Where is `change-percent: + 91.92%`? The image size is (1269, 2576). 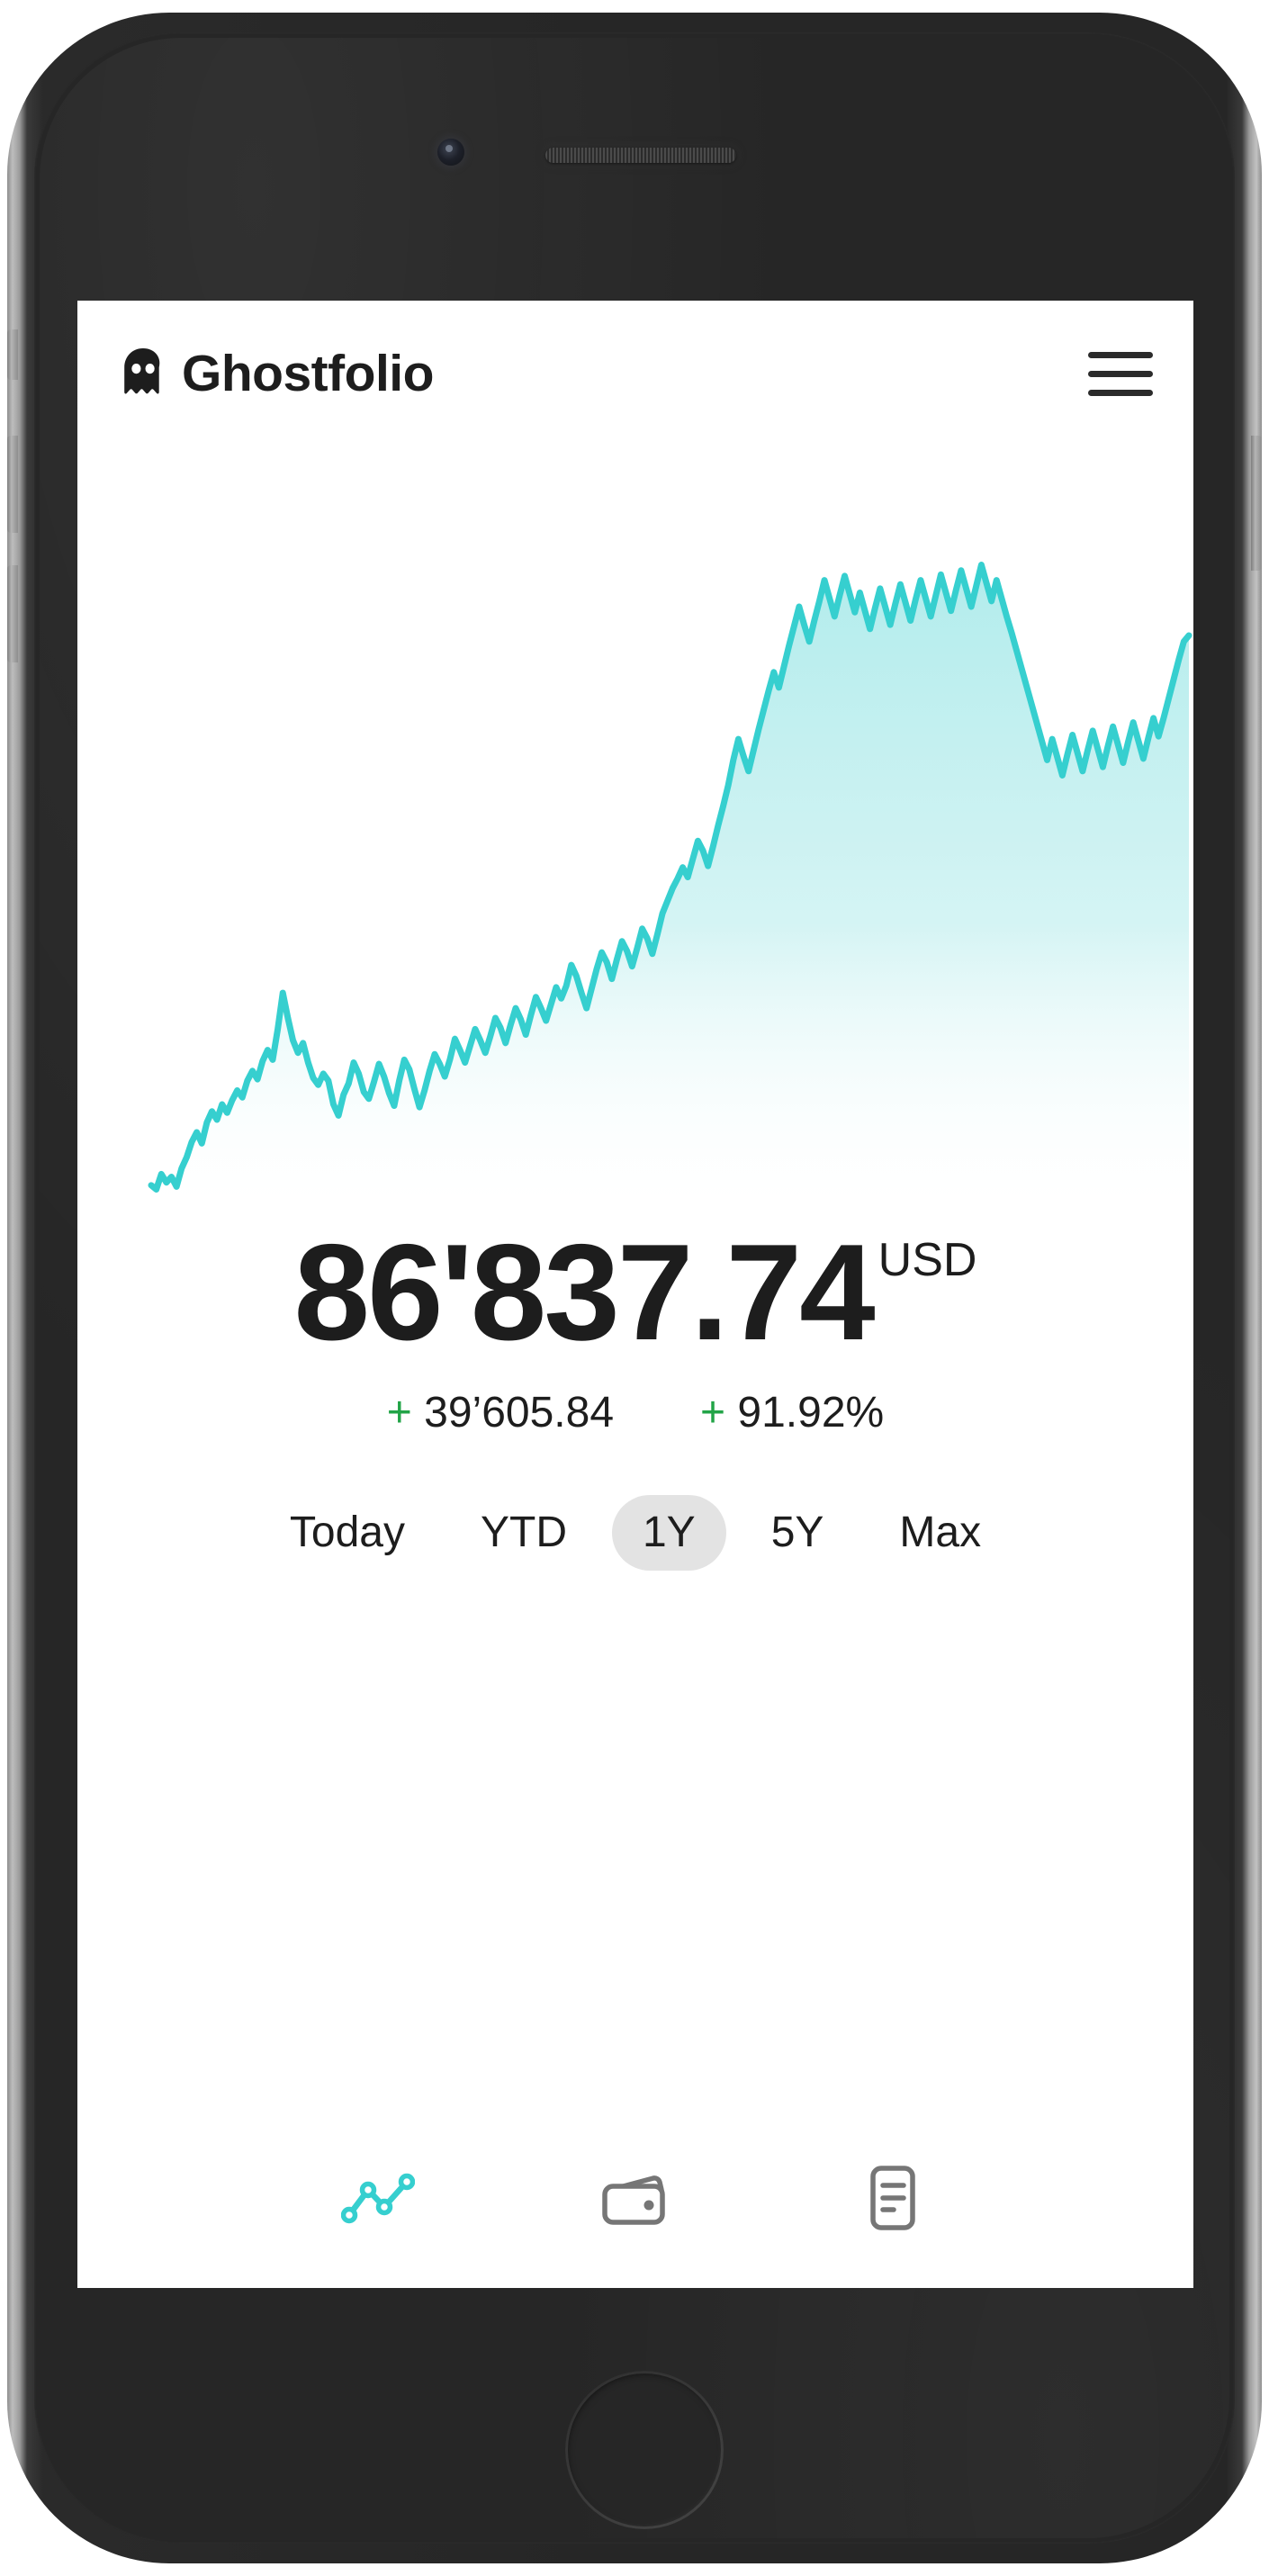 change-percent: + 91.92% is located at coordinates (792, 1412).